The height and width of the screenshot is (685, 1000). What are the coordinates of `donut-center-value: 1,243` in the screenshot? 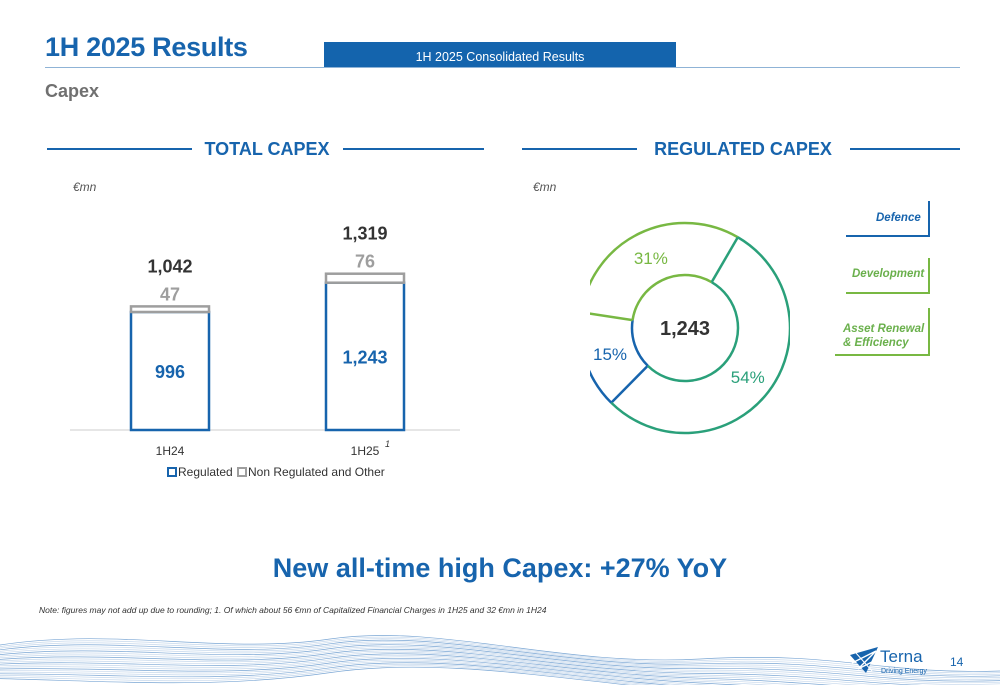 It's located at (685, 329).